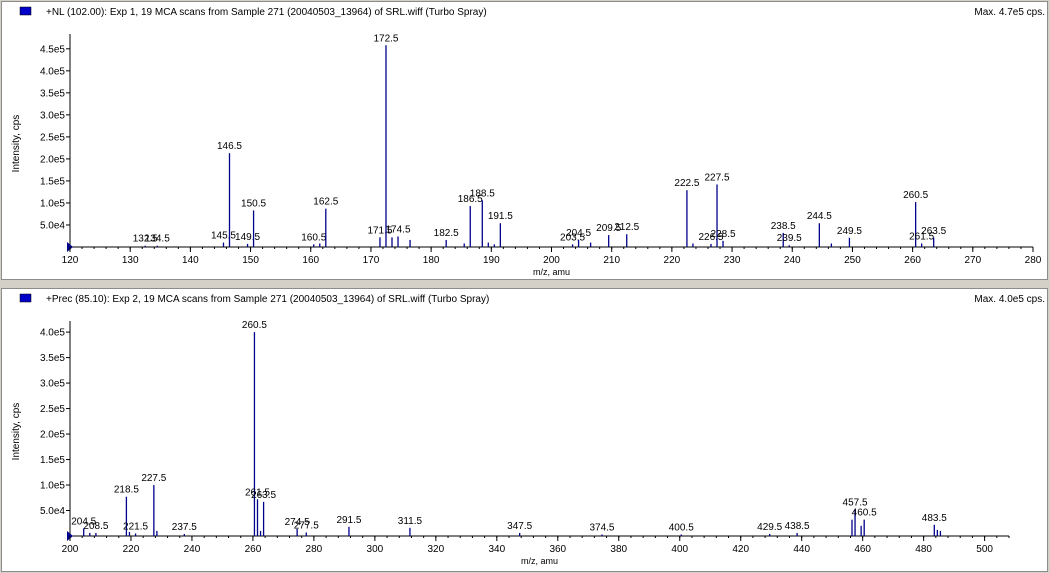 The image size is (1050, 573). Describe the element at coordinates (436, 549) in the screenshot. I see `x-tick-label: 320` at that location.